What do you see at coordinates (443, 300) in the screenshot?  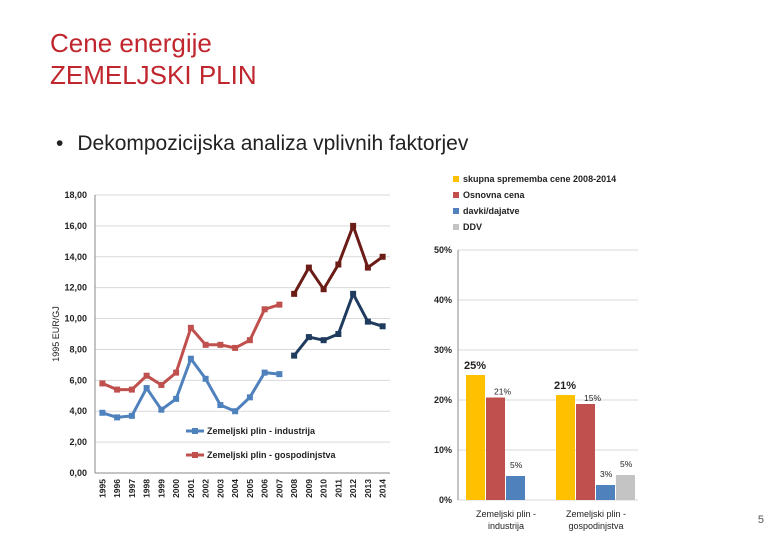 I see `y-tick-label: 40%` at bounding box center [443, 300].